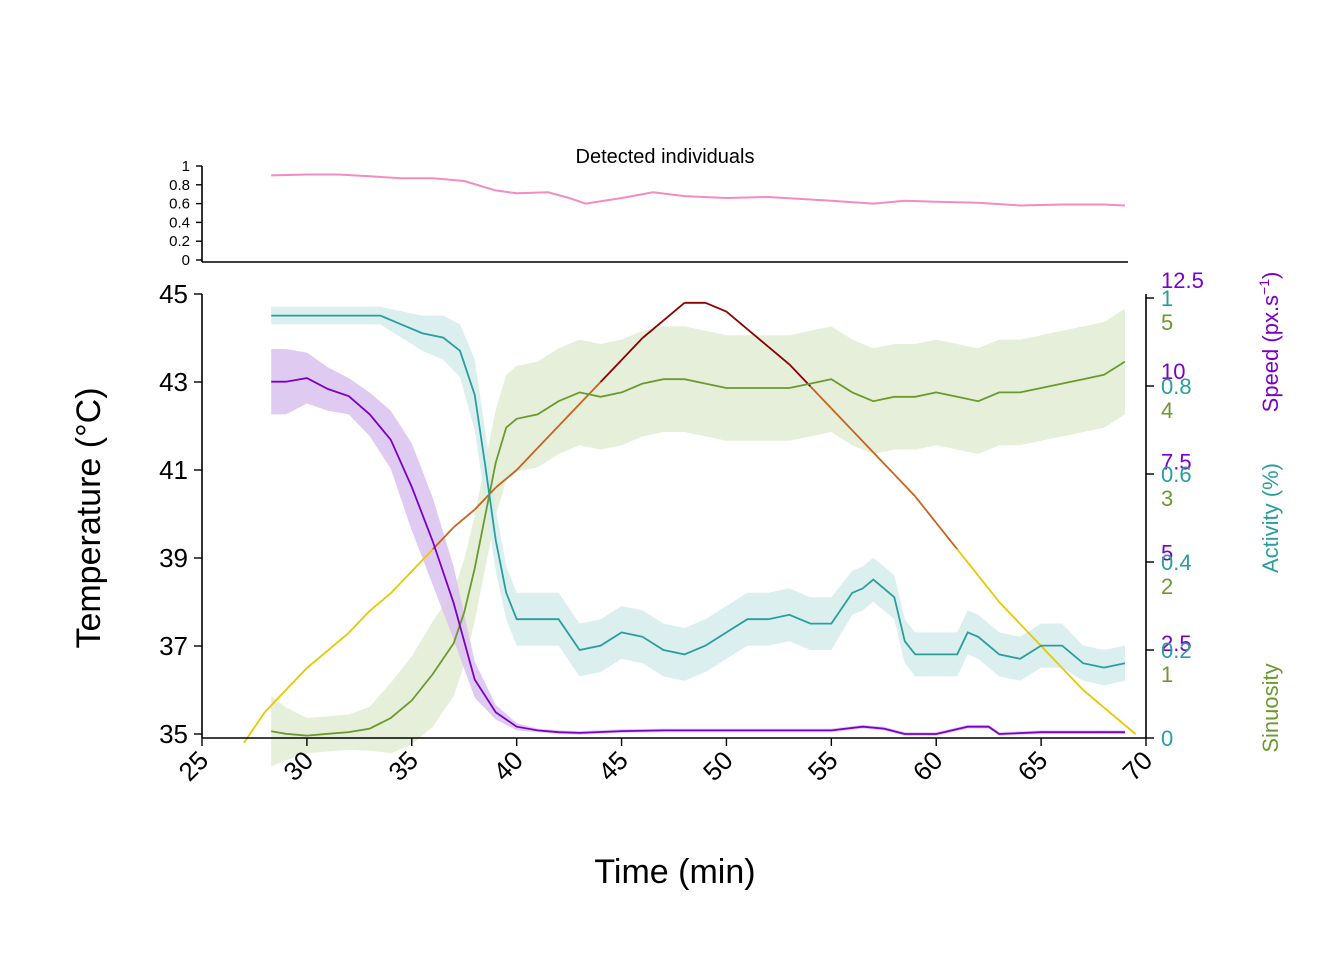  Describe the element at coordinates (179, 185) in the screenshot. I see `top-y-tick-label: 0.8` at that location.